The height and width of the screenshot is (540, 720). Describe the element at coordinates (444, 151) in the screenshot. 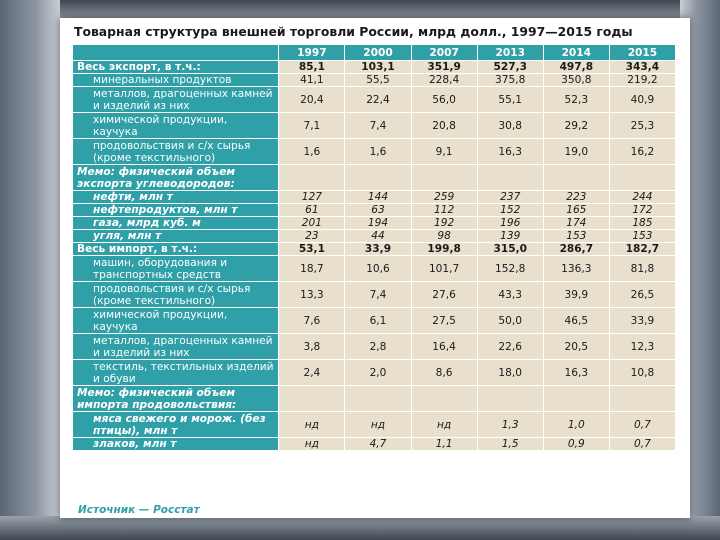

I see `table-cell: 9,1` at that location.